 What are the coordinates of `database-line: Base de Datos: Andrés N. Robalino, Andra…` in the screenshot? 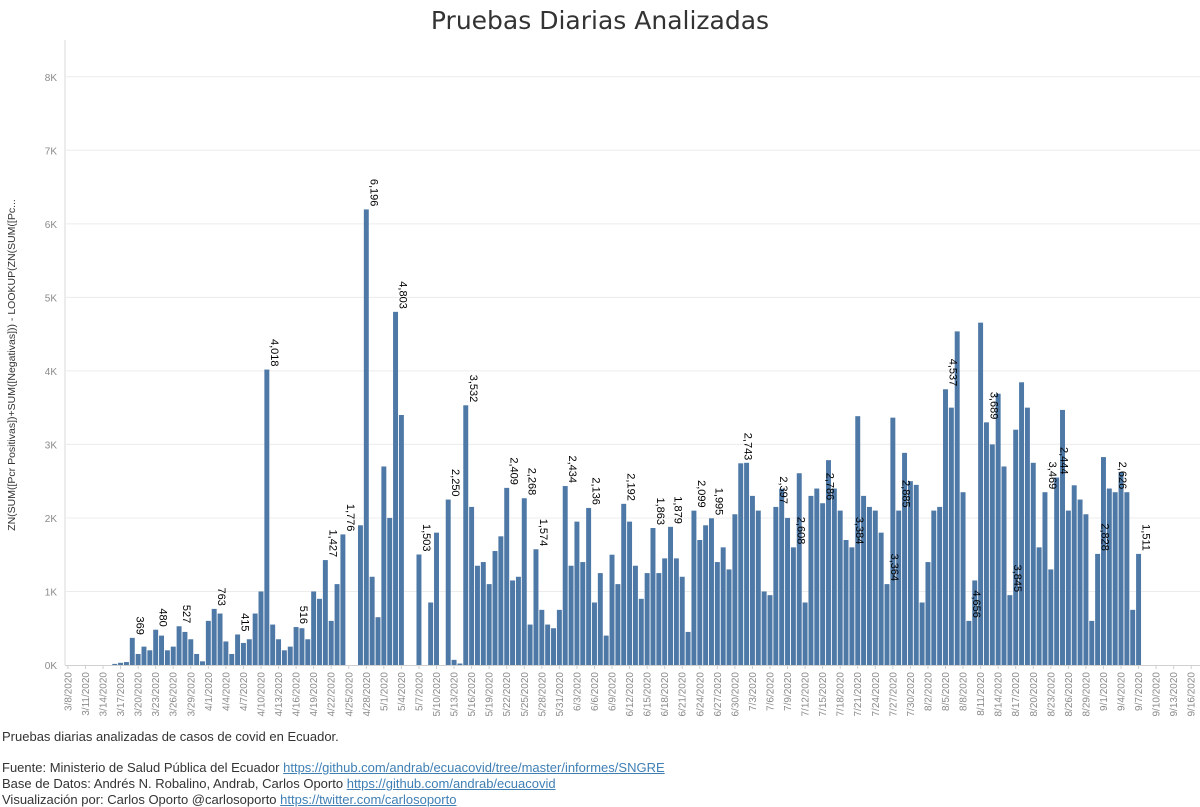 It's located at (279, 783).